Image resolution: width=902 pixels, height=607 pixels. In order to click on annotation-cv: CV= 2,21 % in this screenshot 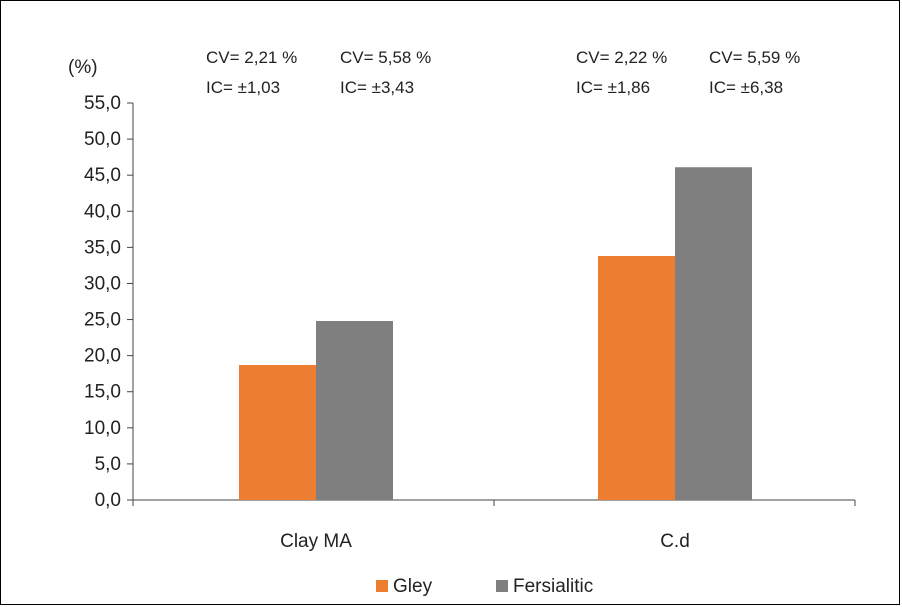, I will do `click(251, 57)`.